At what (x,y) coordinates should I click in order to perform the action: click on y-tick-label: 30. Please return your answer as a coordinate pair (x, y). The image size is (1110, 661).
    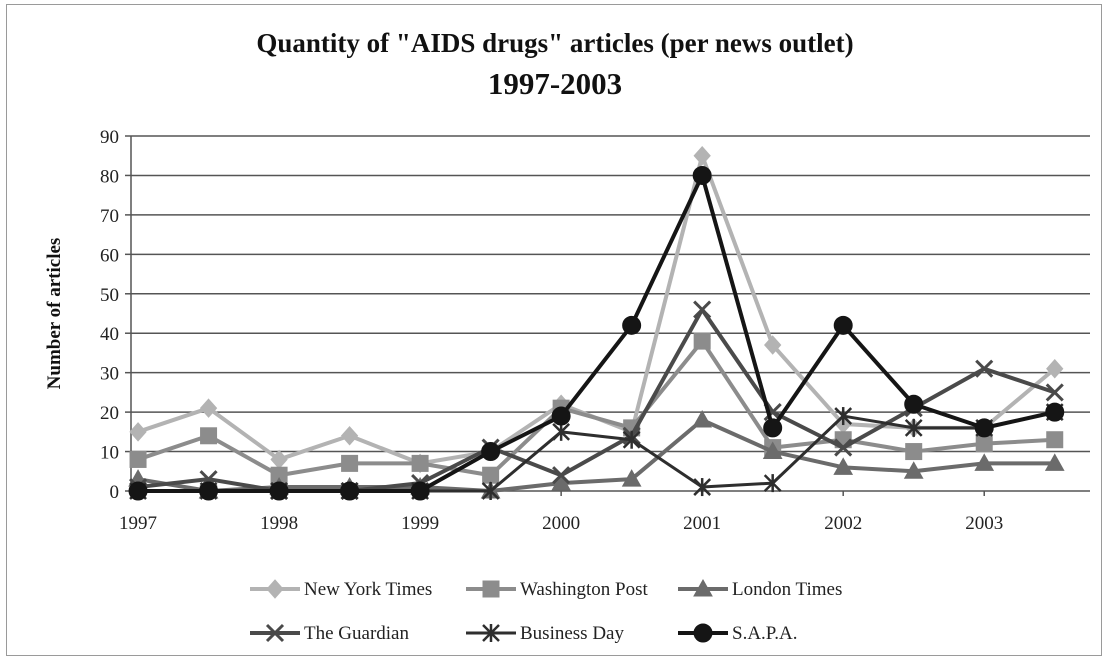
    Looking at the image, I should click on (109, 374).